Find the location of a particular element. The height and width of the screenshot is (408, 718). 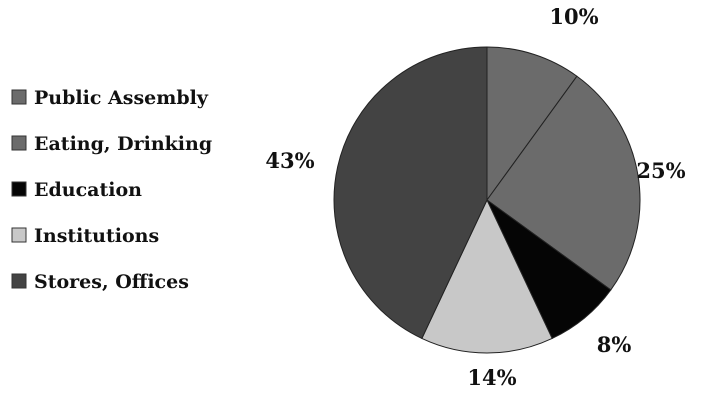

legend-item-institutions: Institutions is located at coordinates (85, 236).